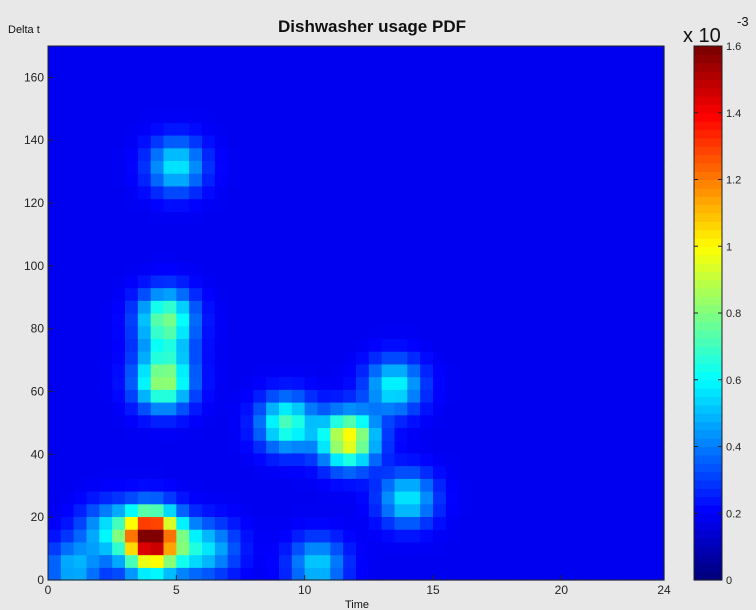 The image size is (756, 610). I want to click on colorbar-multiplier: x 10, so click(702, 36).